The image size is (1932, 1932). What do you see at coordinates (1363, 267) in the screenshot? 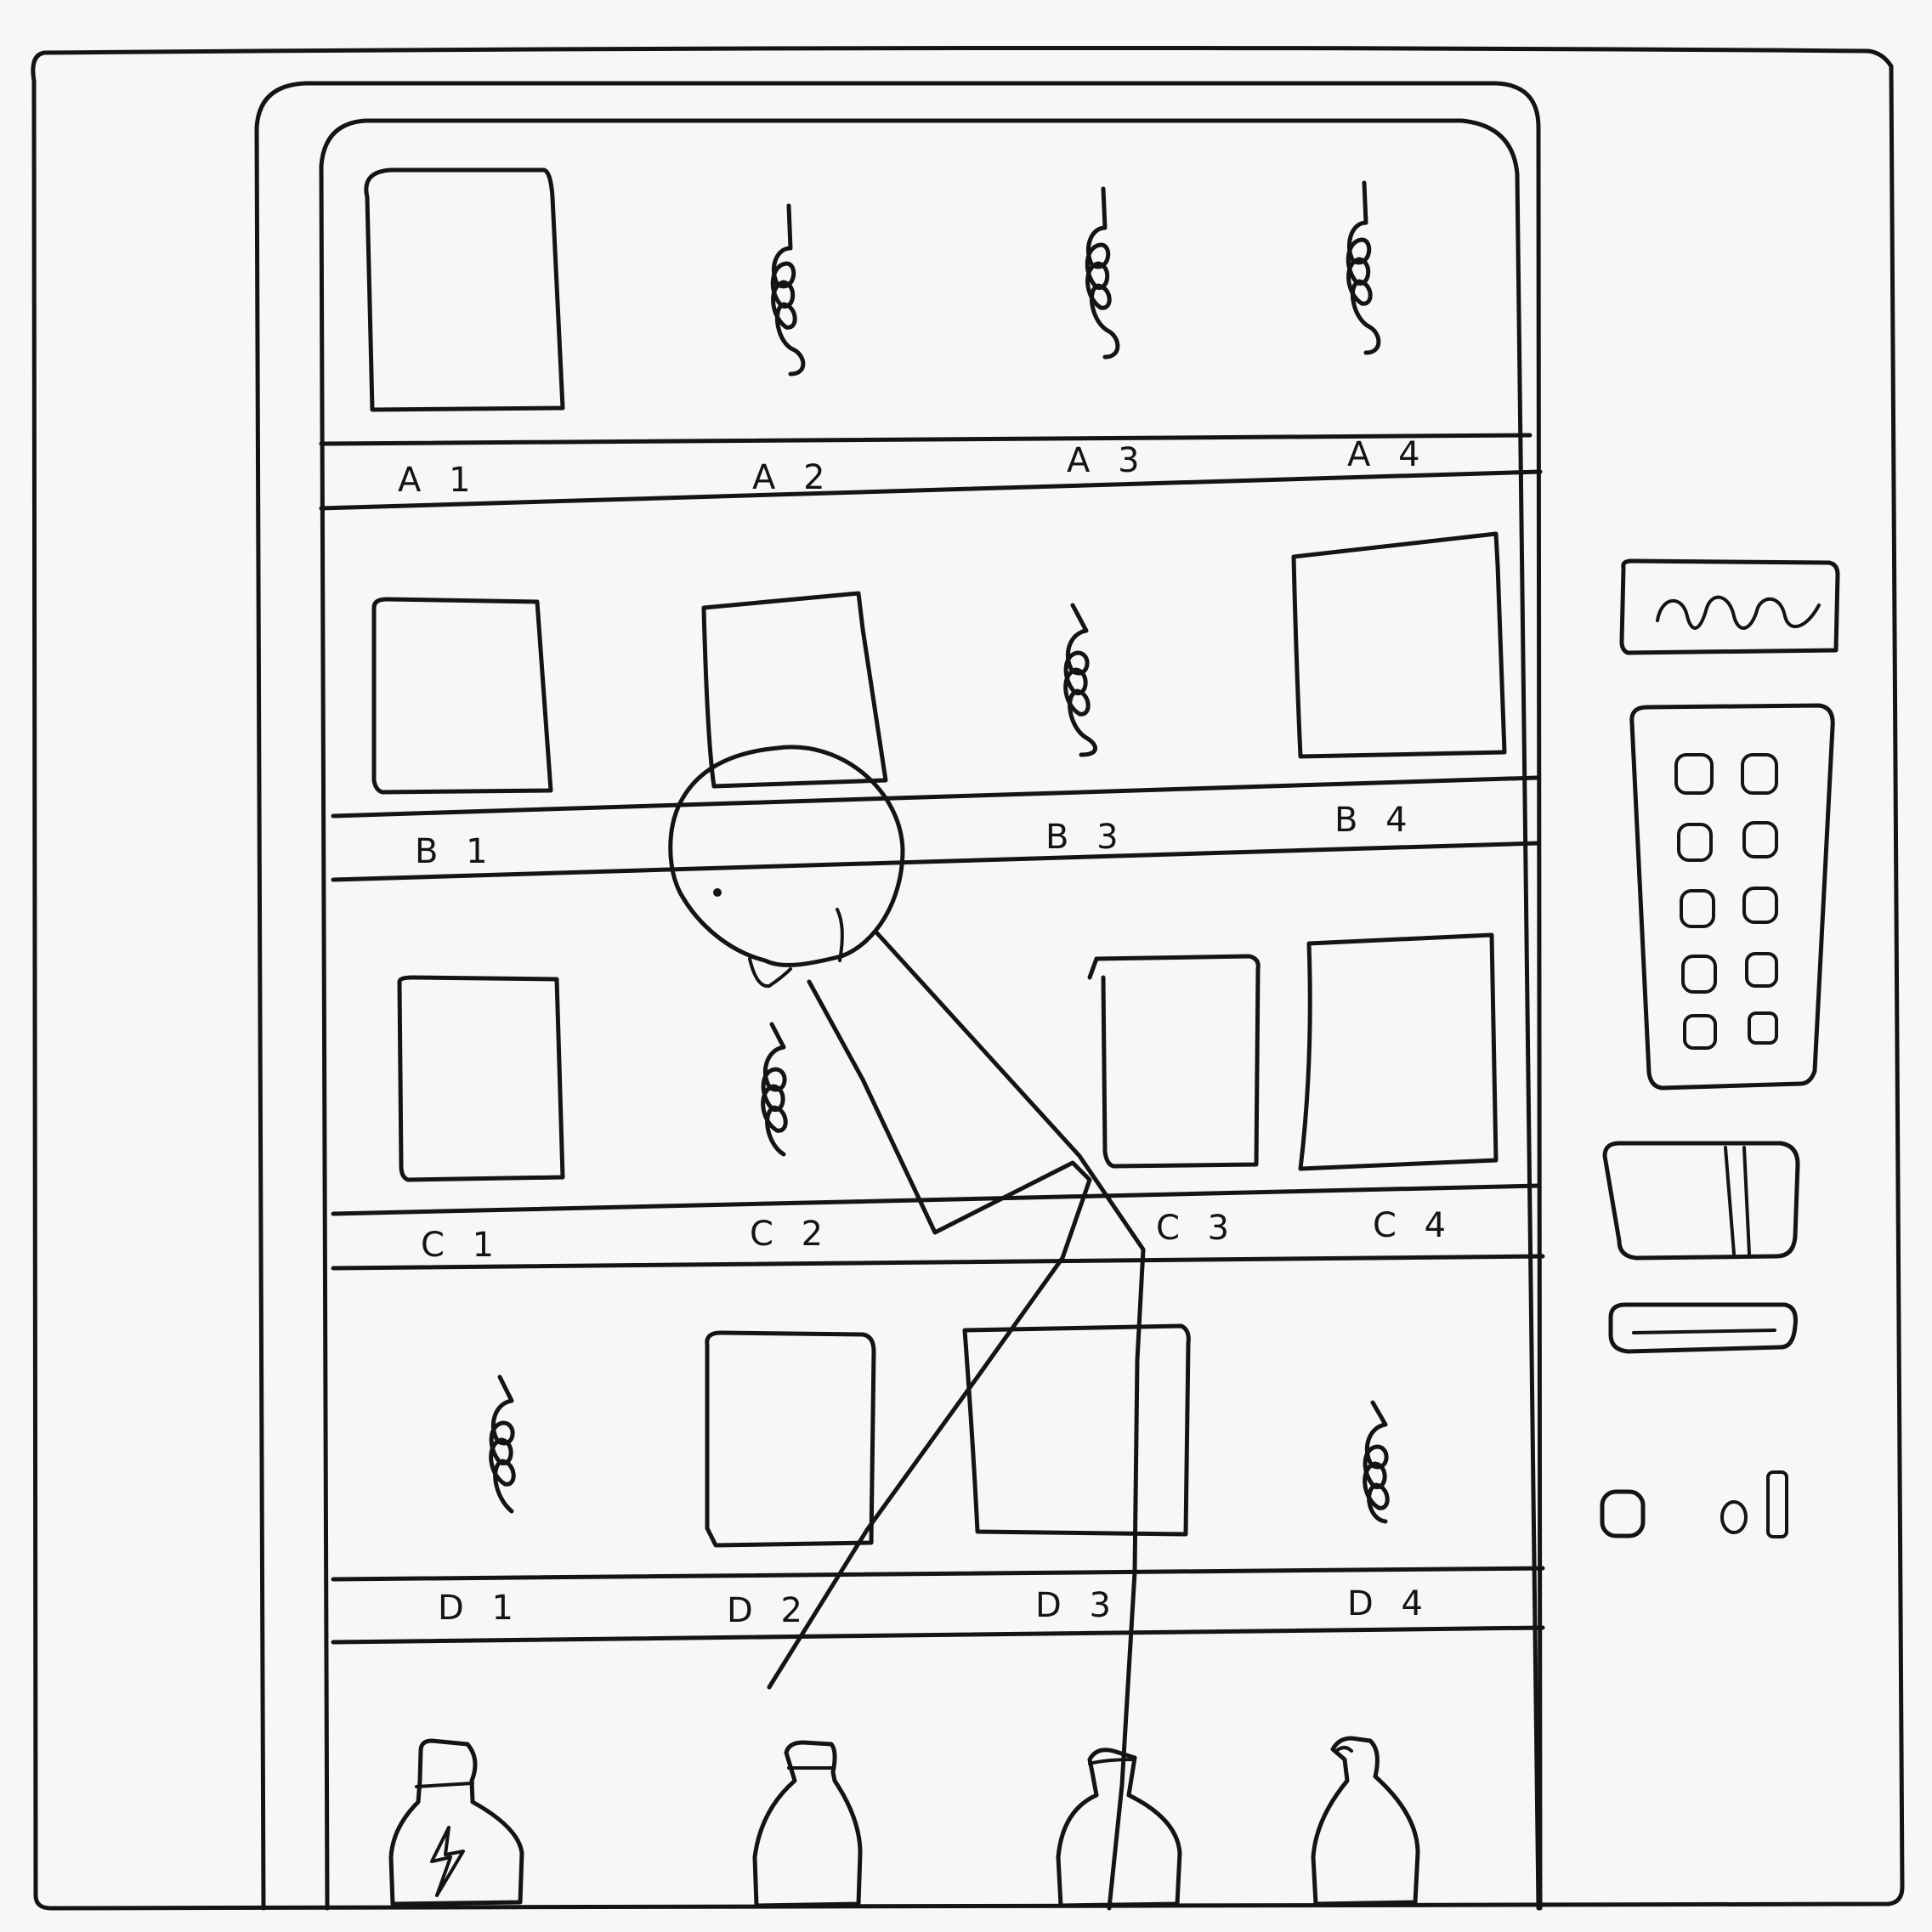
I see `slot-a4-coil` at bounding box center [1363, 267].